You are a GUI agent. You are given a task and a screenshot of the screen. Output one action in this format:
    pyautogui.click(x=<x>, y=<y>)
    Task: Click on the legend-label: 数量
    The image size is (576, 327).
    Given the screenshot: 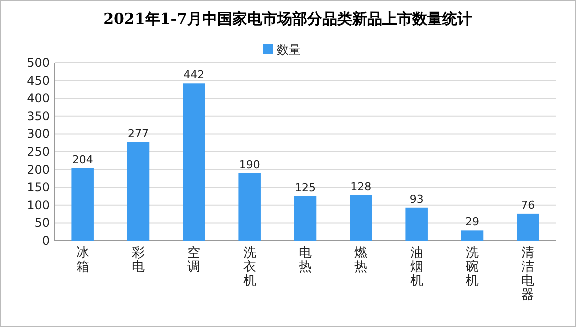 What is the action you would take?
    pyautogui.click(x=289, y=50)
    